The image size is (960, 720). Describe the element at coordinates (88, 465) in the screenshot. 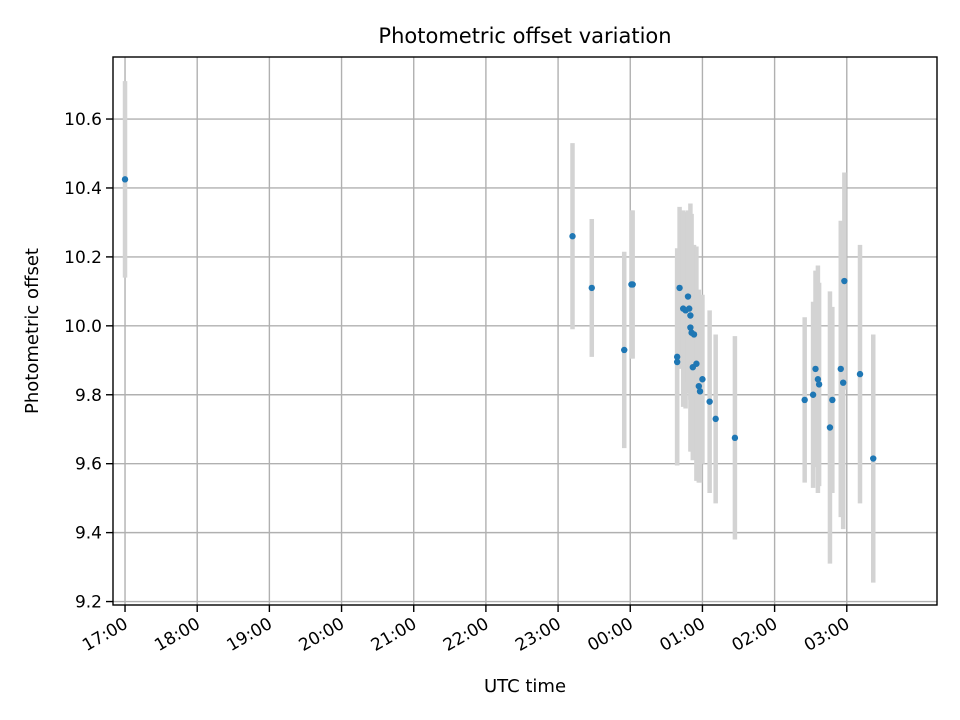

I see `y-tick-label: 9.6` at that location.